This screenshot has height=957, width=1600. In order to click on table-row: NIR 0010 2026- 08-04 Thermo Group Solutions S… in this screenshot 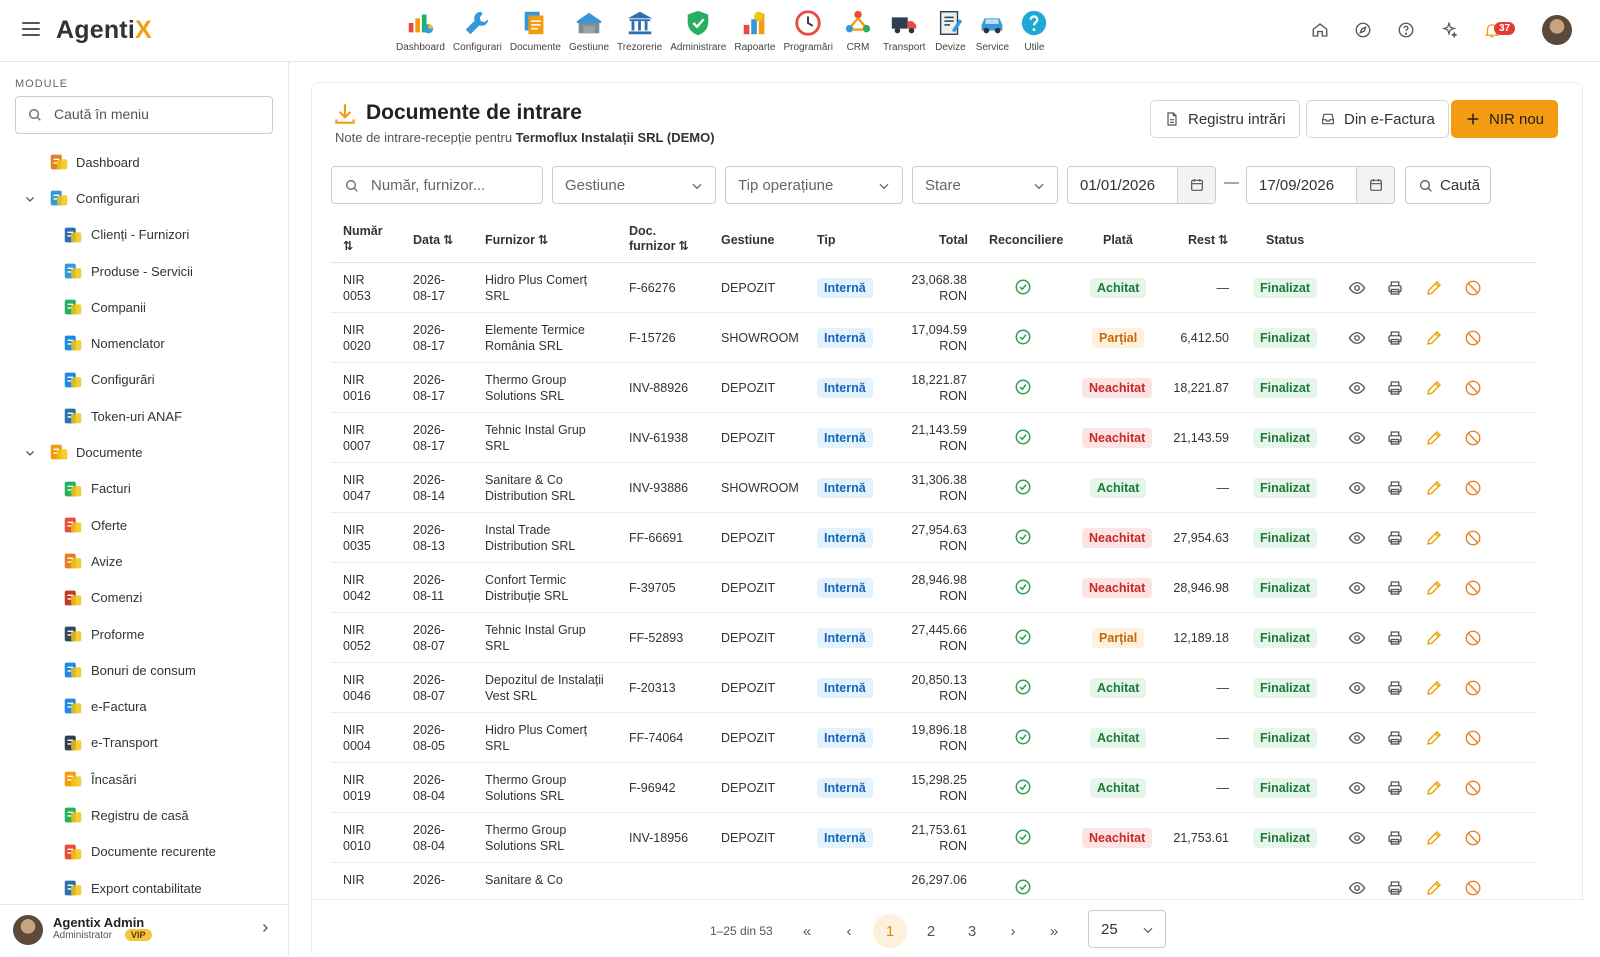, I will do `click(934, 838)`.